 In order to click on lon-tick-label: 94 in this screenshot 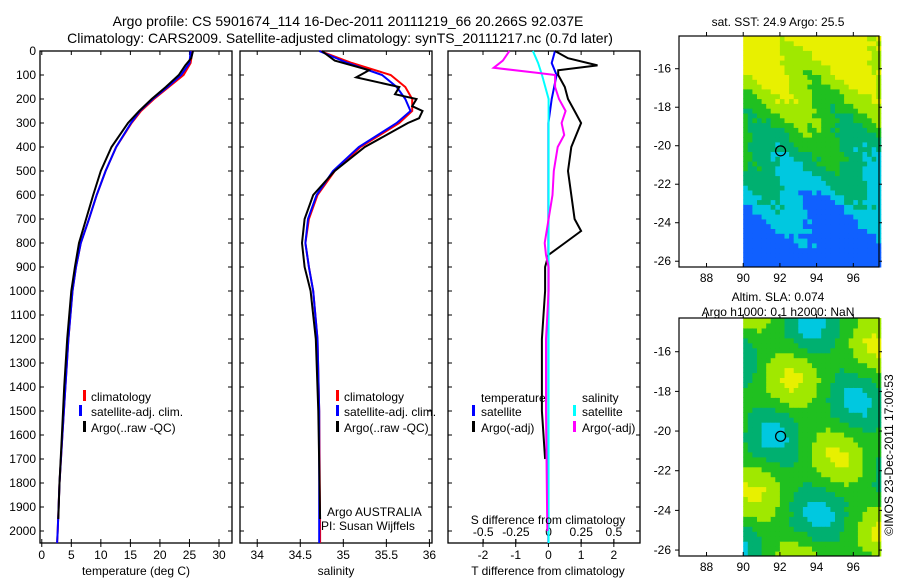, I will do `click(817, 567)`.